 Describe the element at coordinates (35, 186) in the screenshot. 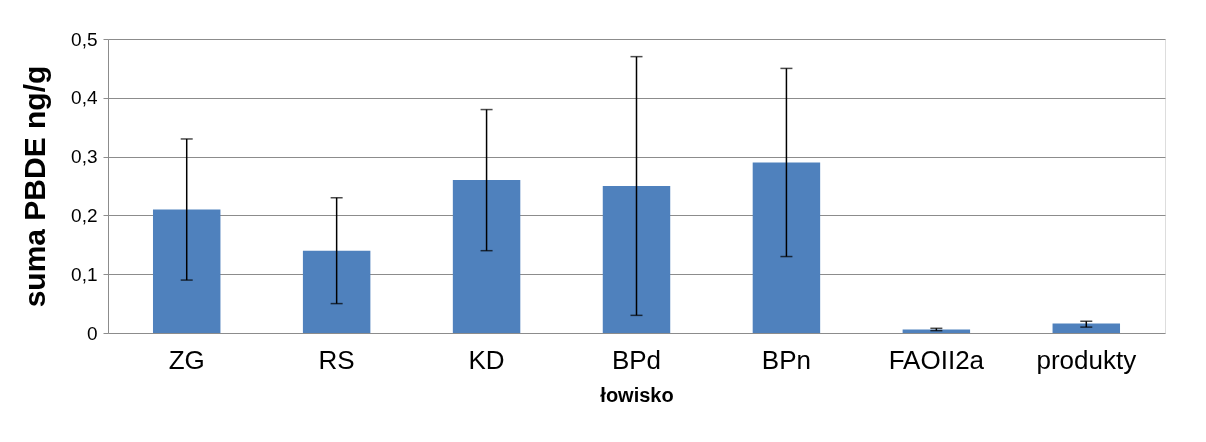

I see `y-axis-title: suma PBDE ng/g` at that location.